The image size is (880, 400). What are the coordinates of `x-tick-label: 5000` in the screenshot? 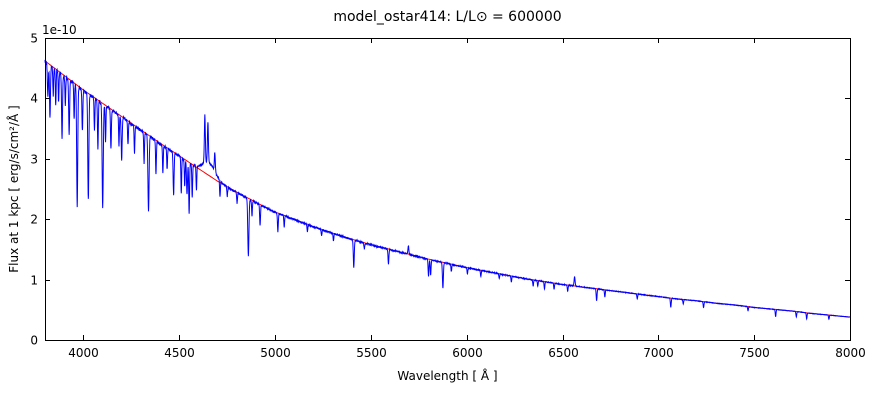 It's located at (275, 353).